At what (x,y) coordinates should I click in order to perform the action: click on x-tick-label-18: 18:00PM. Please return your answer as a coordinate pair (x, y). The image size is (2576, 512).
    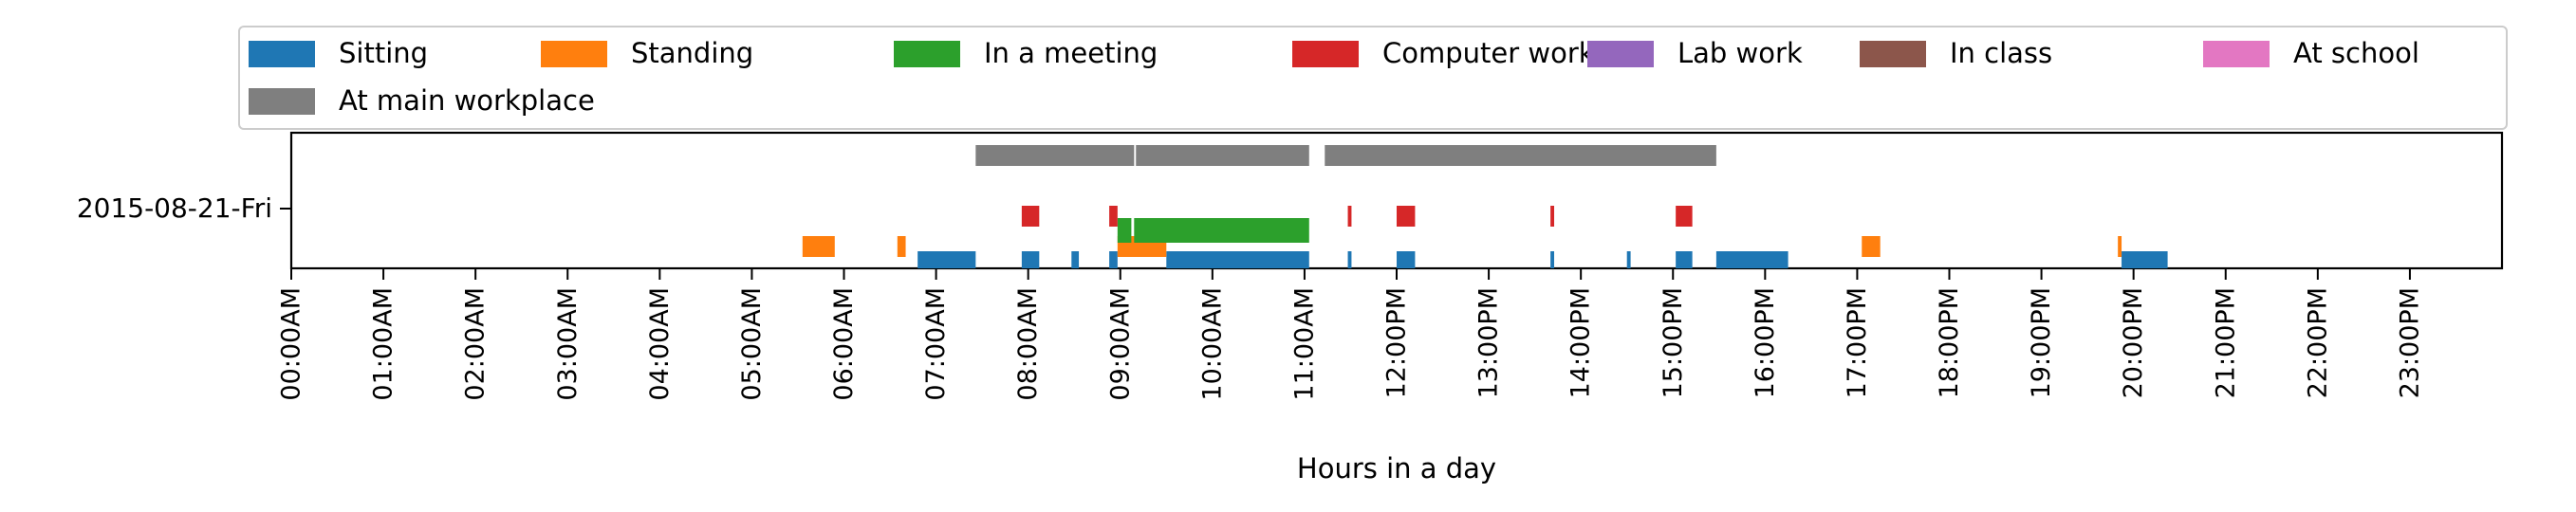
    Looking at the image, I should click on (1949, 342).